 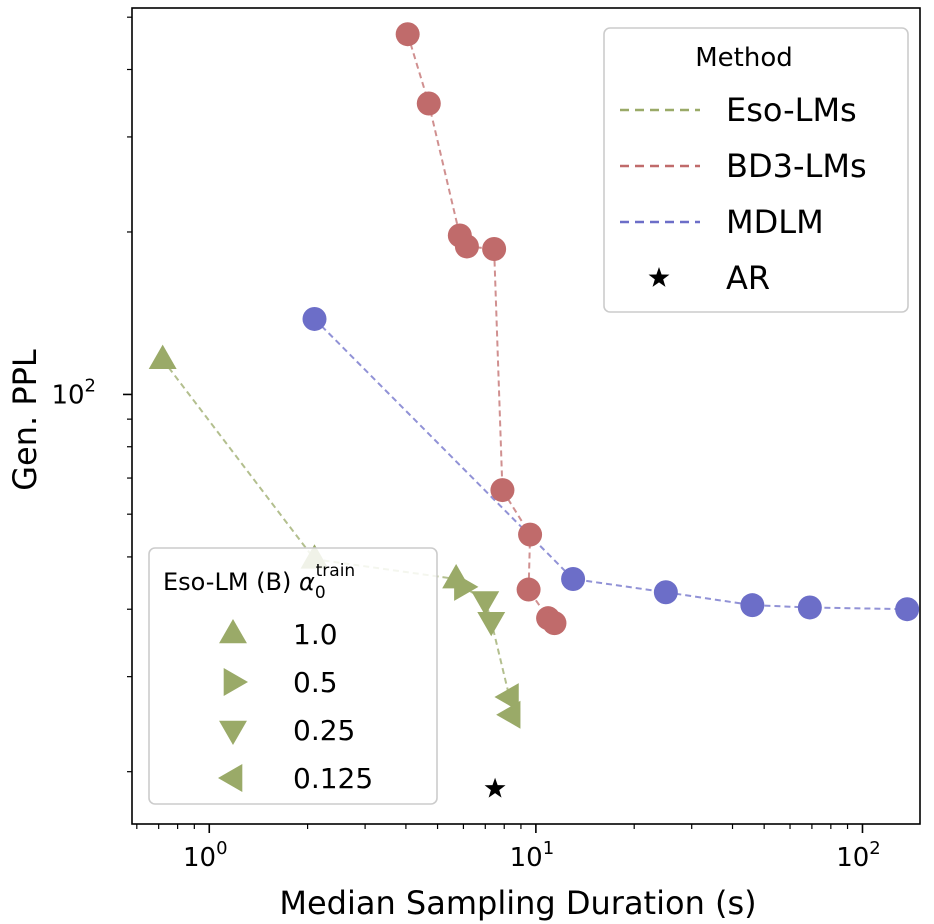 What do you see at coordinates (221, 848) in the screenshot?
I see `x-tick-exponent: 0` at bounding box center [221, 848].